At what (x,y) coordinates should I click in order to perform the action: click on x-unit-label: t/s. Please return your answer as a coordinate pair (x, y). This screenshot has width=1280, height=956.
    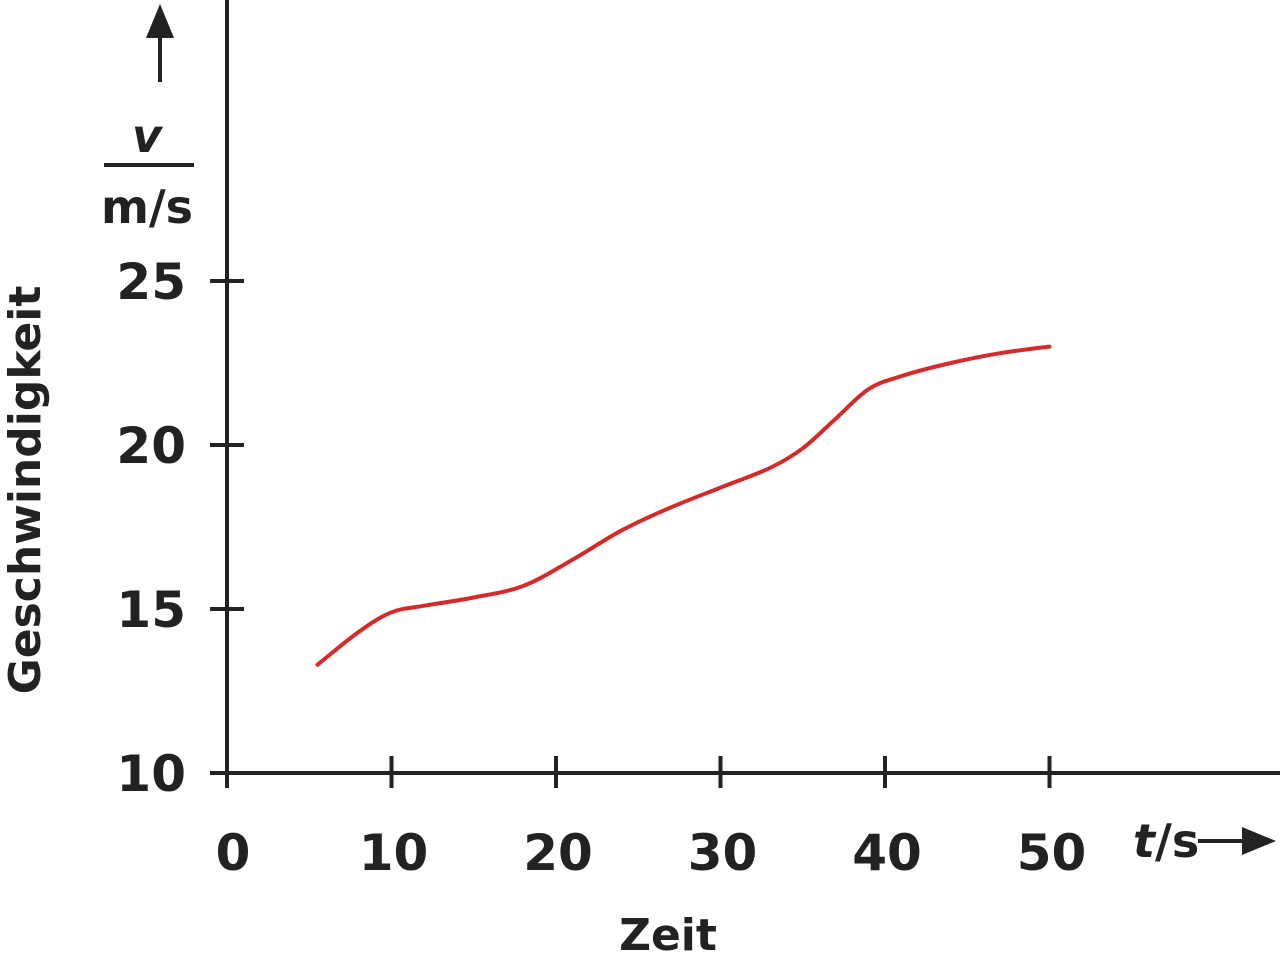
    Looking at the image, I should click on (1166, 841).